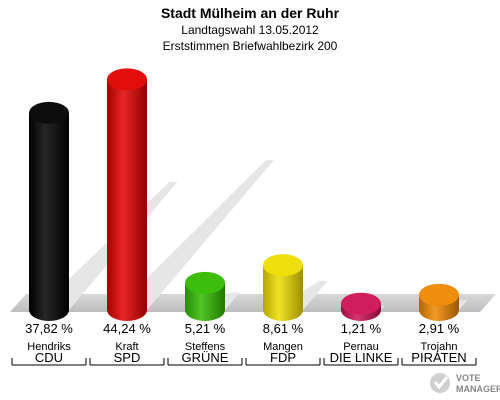  What do you see at coordinates (439, 347) in the screenshot?
I see `candidate-label-piraten: Trojahn` at bounding box center [439, 347].